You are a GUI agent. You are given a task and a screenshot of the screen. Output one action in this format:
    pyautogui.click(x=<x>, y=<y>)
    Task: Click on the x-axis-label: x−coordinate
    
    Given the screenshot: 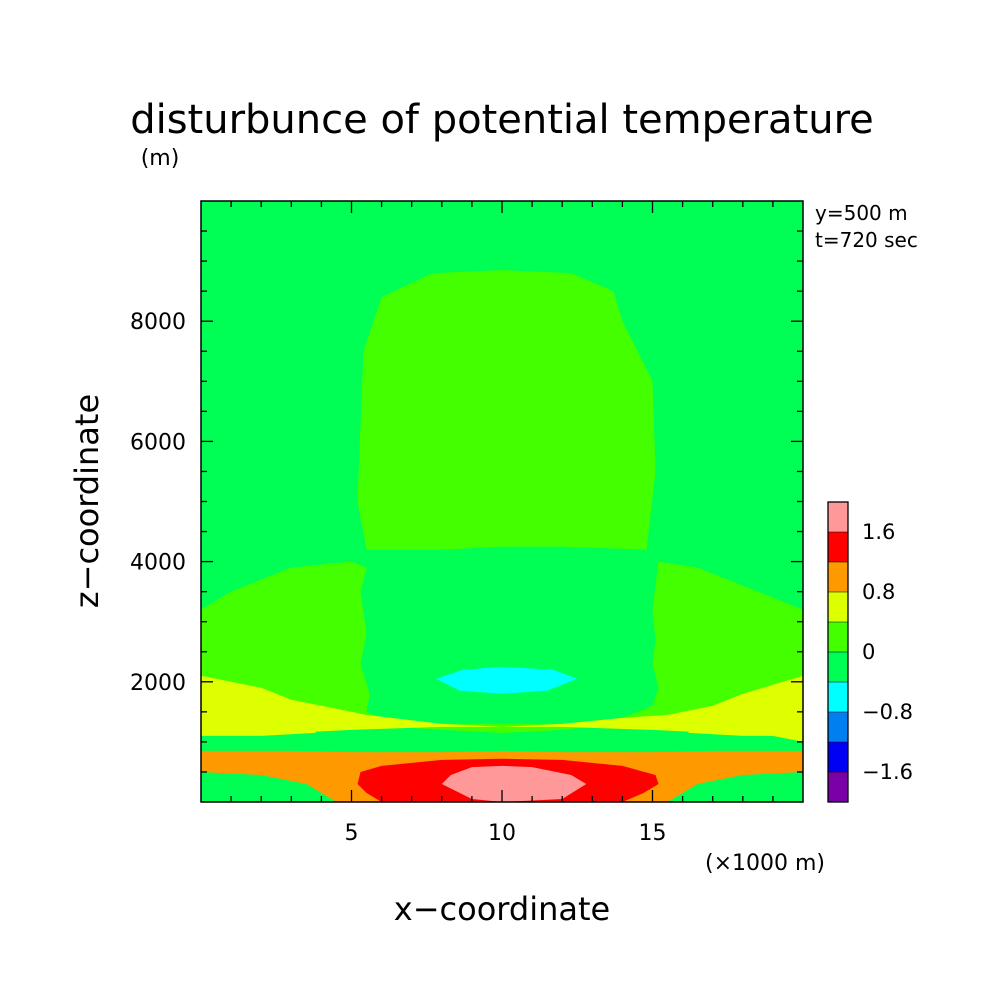 What is the action you would take?
    pyautogui.click(x=502, y=909)
    